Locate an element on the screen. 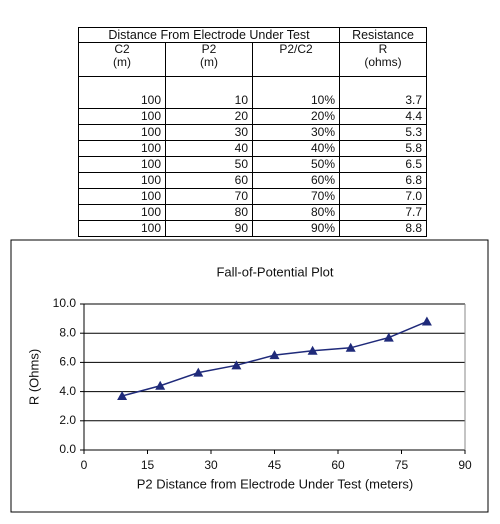 This screenshot has height=524, width=500. y-tick-label: 6.0 is located at coordinates (67, 362).